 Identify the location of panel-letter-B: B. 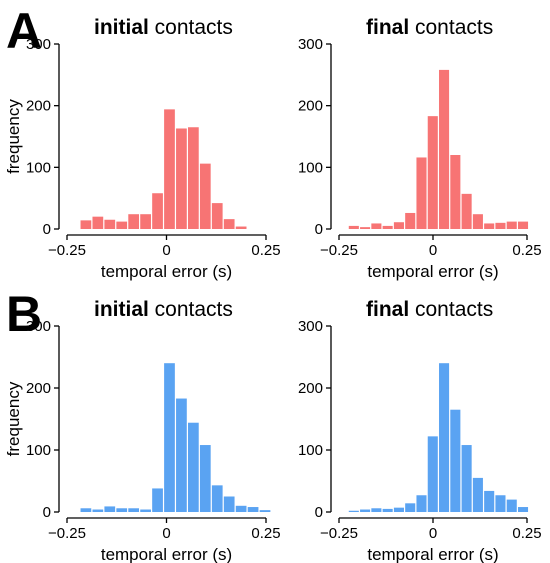
(24, 314).